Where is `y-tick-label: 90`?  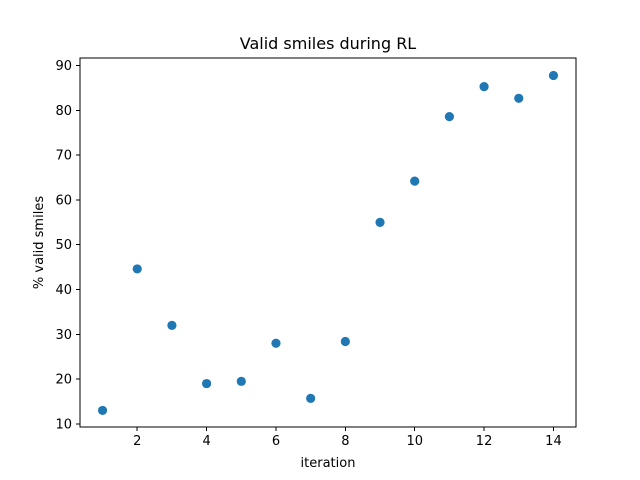
y-tick-label: 90 is located at coordinates (63, 66).